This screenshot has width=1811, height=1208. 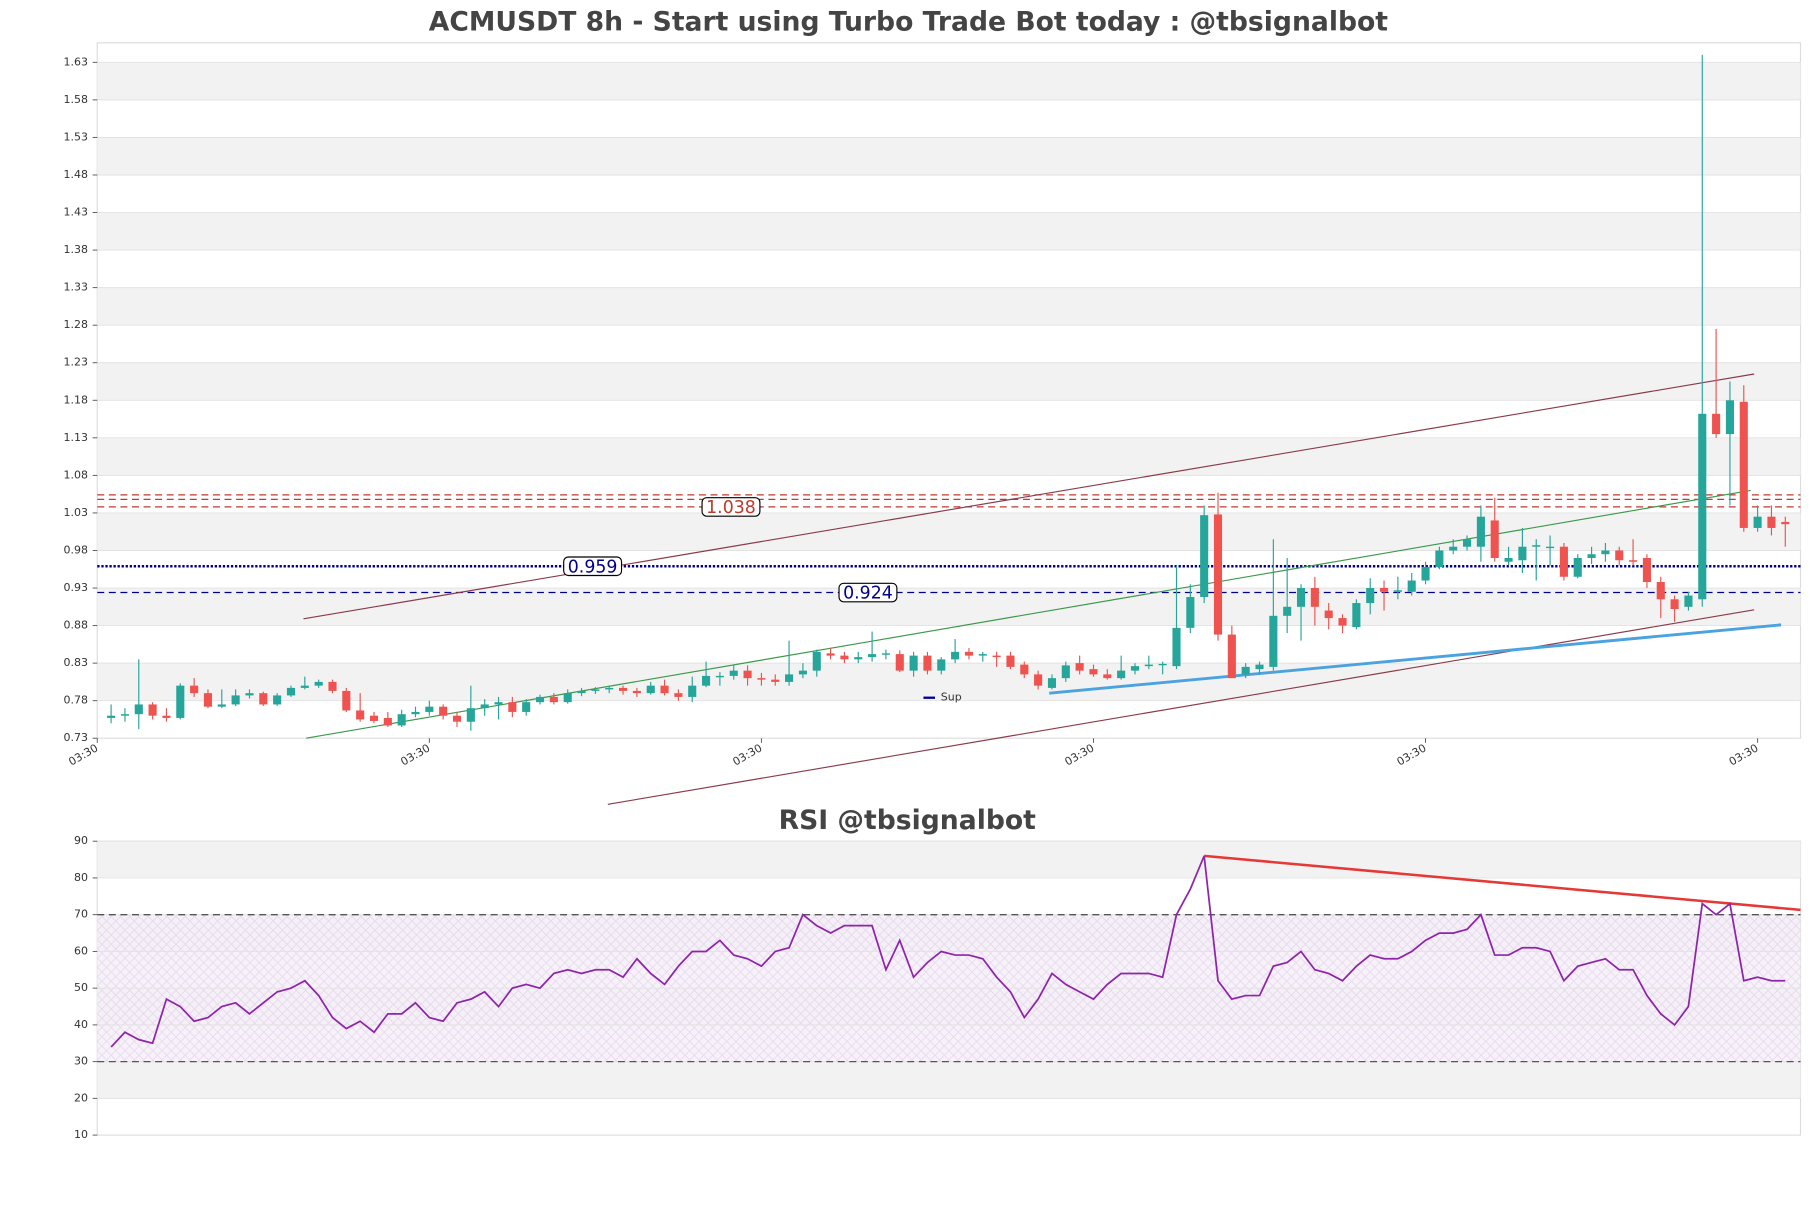 I want to click on y-tick-label: 50, so click(x=81, y=987).